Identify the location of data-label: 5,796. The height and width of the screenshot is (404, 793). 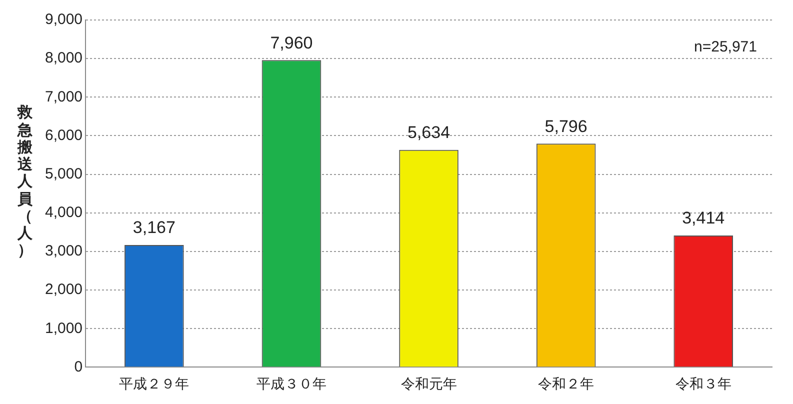
(566, 126).